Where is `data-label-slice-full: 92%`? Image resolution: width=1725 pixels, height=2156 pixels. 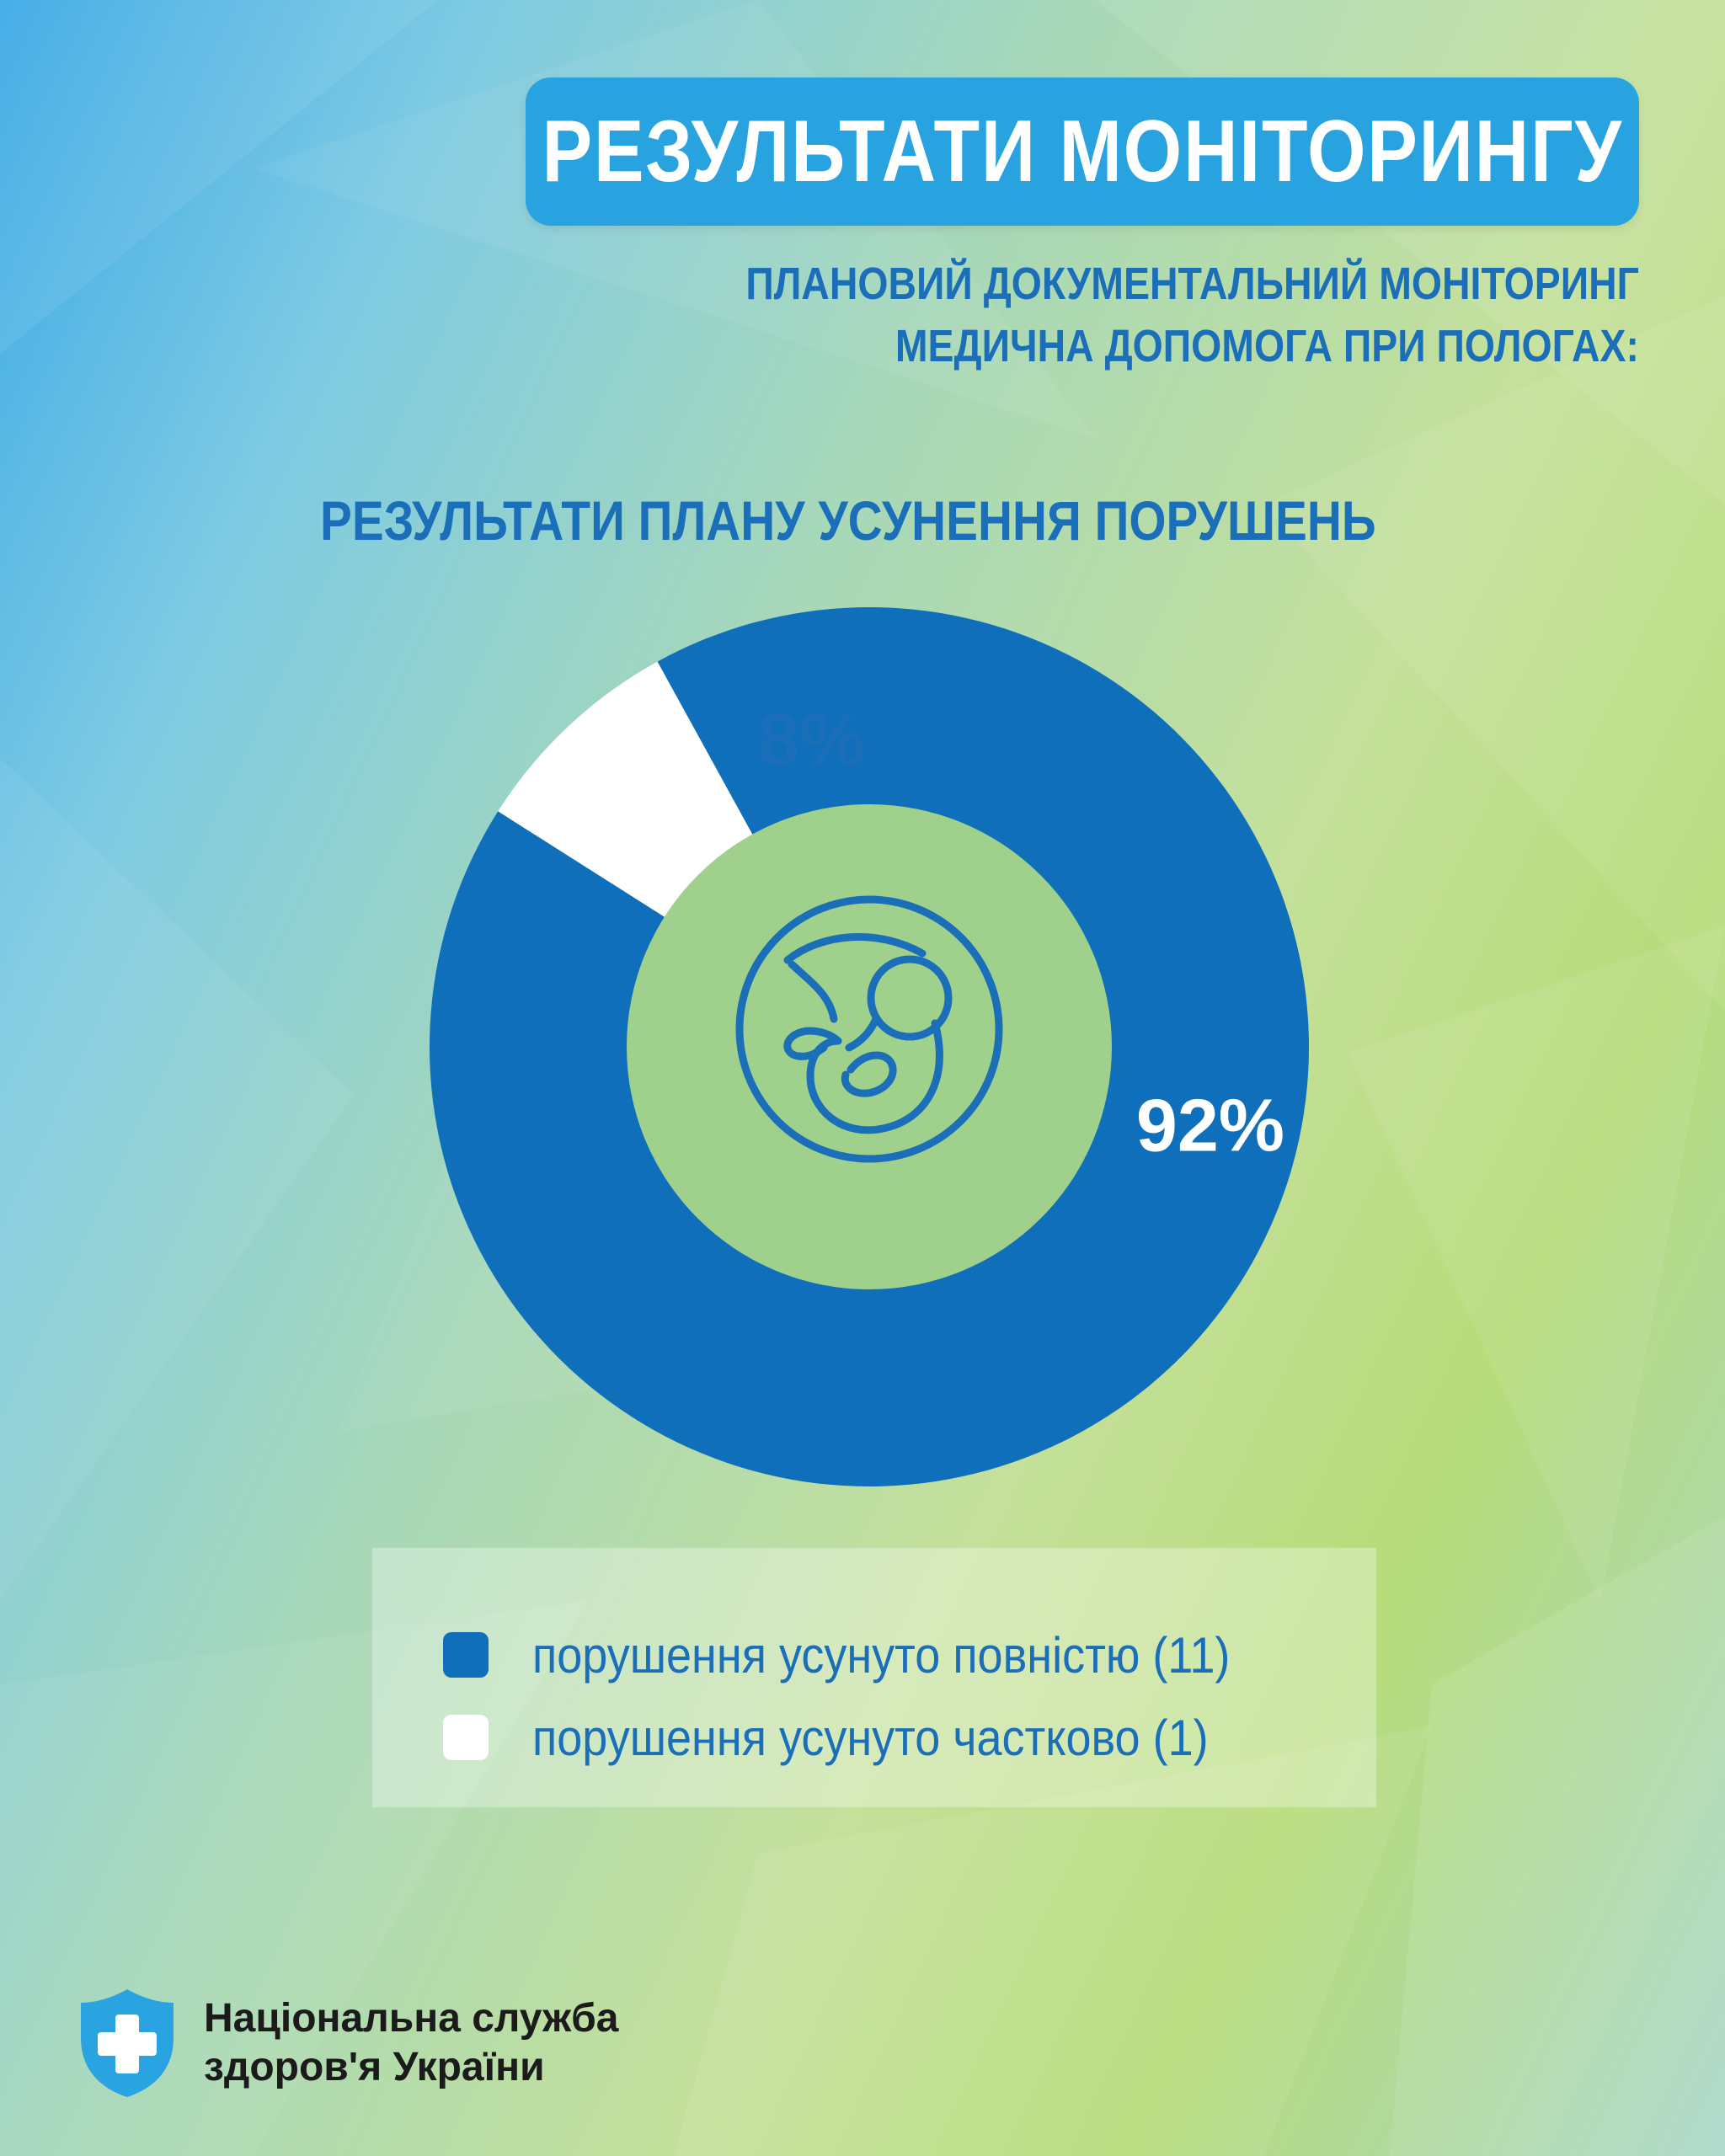
data-label-slice-full: 92% is located at coordinates (1210, 1124).